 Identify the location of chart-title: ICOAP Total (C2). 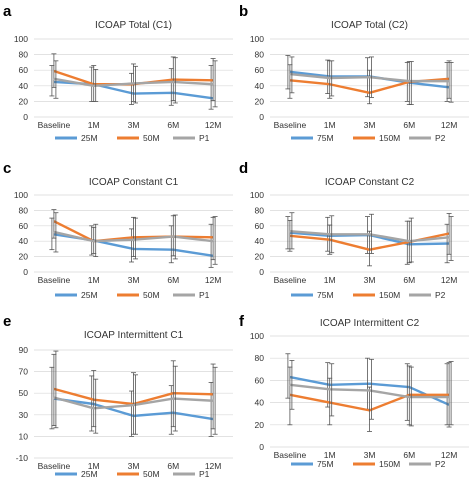
(369, 25).